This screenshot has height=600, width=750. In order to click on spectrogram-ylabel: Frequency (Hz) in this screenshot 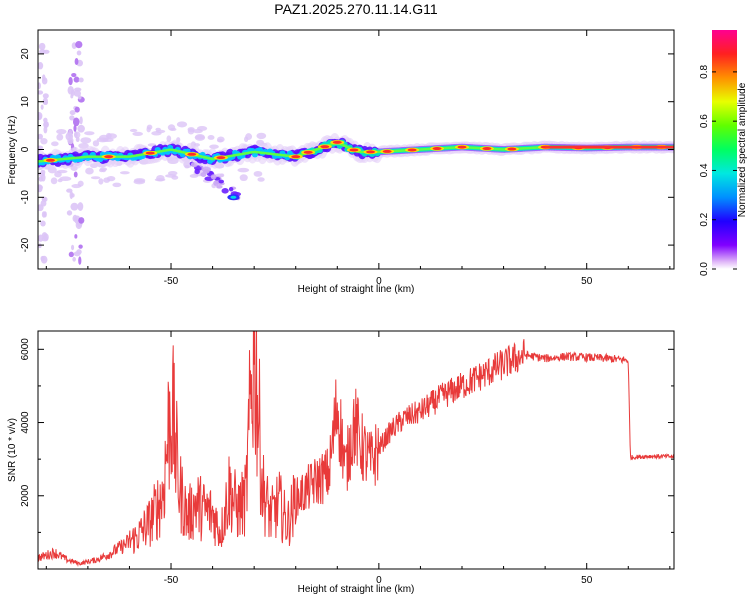, I will do `click(12, 150)`.